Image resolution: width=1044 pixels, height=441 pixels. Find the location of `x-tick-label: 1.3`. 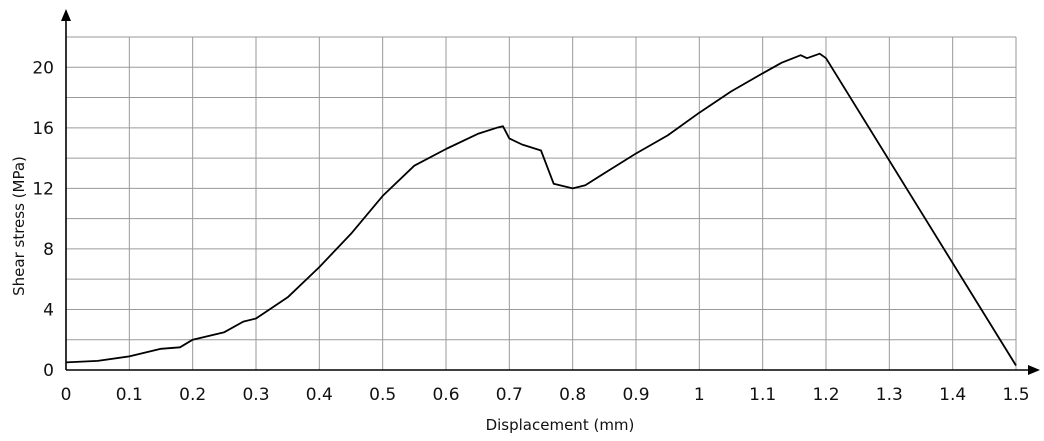

x-tick-label: 1.3 is located at coordinates (889, 395).